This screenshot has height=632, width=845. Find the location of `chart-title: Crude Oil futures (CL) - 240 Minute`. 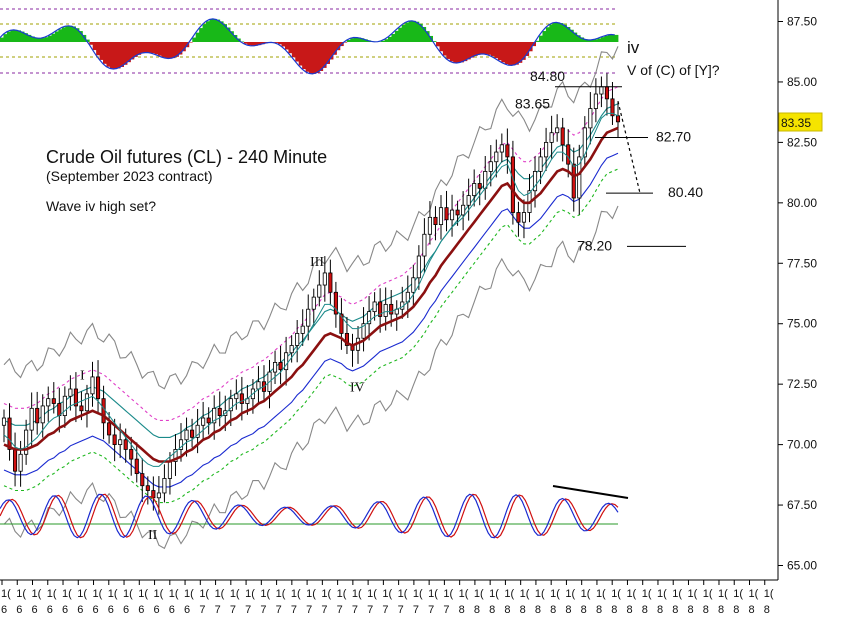

chart-title: Crude Oil futures (CL) - 240 Minute is located at coordinates (186, 157).